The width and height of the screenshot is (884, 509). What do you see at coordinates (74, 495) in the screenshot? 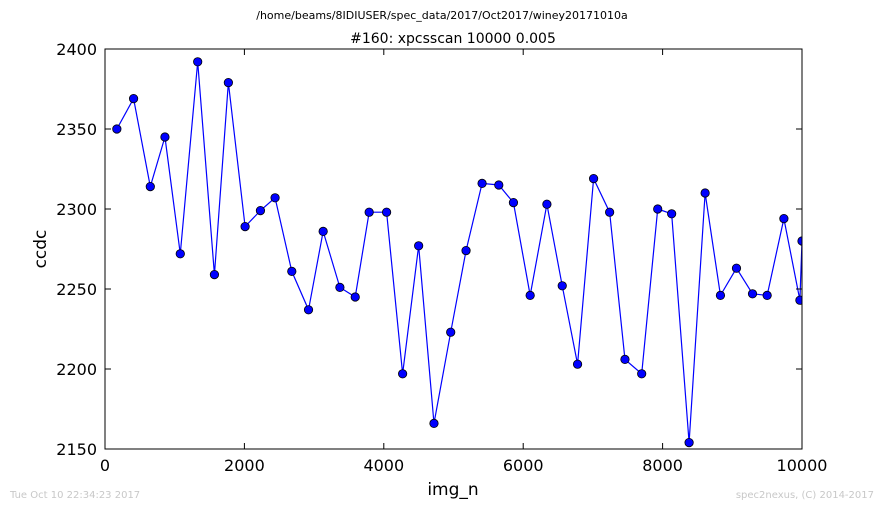
I see `footer-timestamp: Tue Oct 10 22:34:23 2017` at bounding box center [74, 495].